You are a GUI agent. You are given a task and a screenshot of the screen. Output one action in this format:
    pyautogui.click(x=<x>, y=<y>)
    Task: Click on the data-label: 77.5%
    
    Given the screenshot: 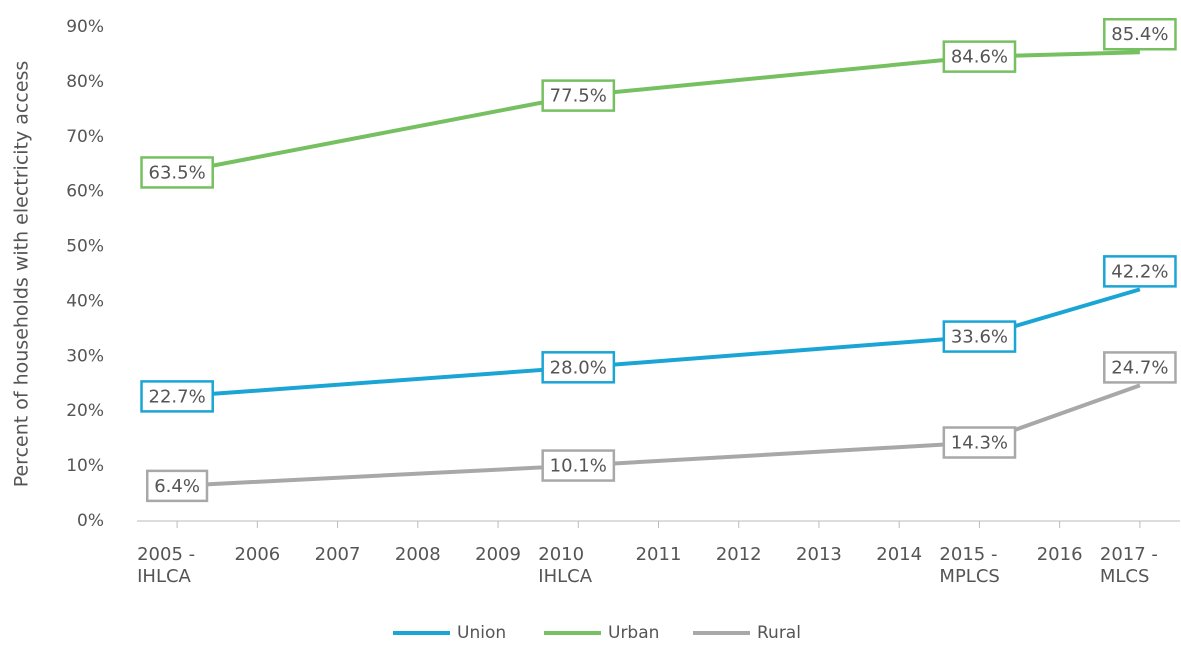 What is the action you would take?
    pyautogui.click(x=578, y=95)
    